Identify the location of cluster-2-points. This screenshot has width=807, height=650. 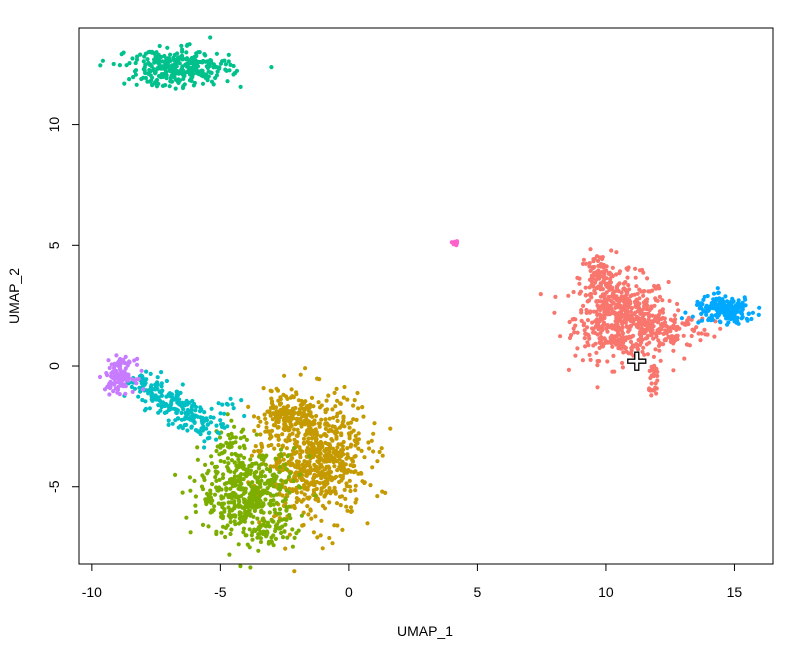
(245, 491).